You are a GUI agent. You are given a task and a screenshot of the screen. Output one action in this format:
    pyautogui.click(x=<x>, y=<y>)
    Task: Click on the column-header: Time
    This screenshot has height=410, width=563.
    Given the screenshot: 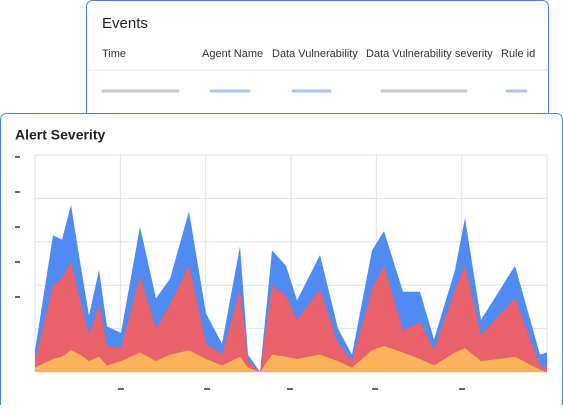 What is the action you would take?
    pyautogui.click(x=114, y=54)
    